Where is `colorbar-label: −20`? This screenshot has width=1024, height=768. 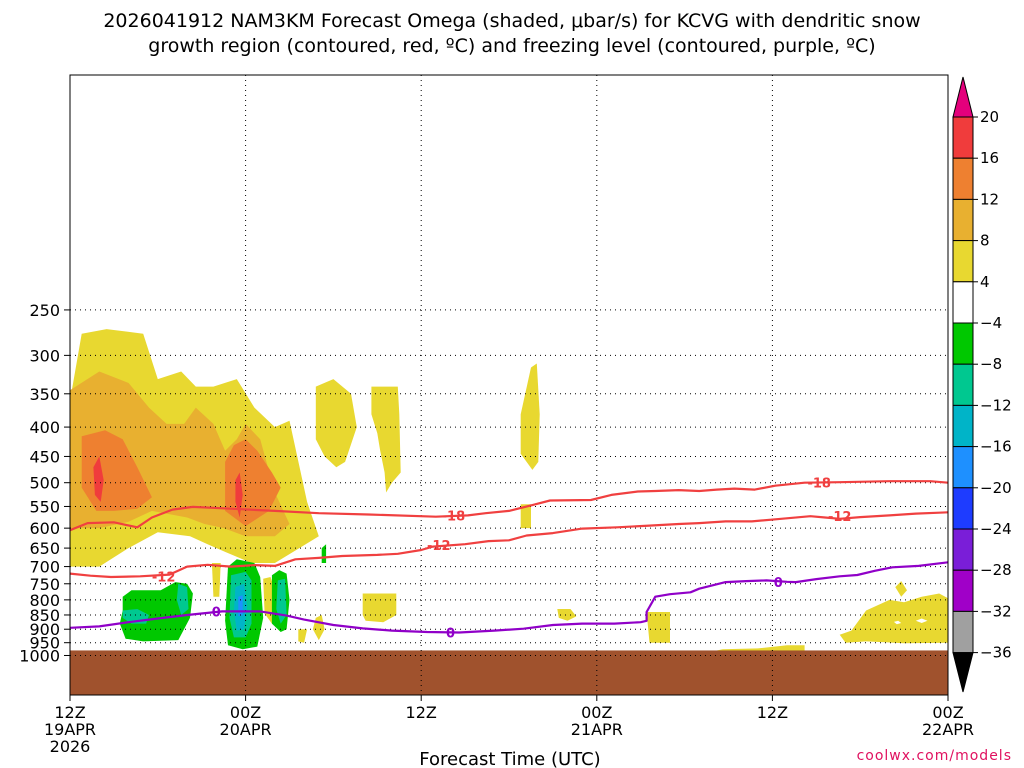 colorbar-label: −20 is located at coordinates (996, 488).